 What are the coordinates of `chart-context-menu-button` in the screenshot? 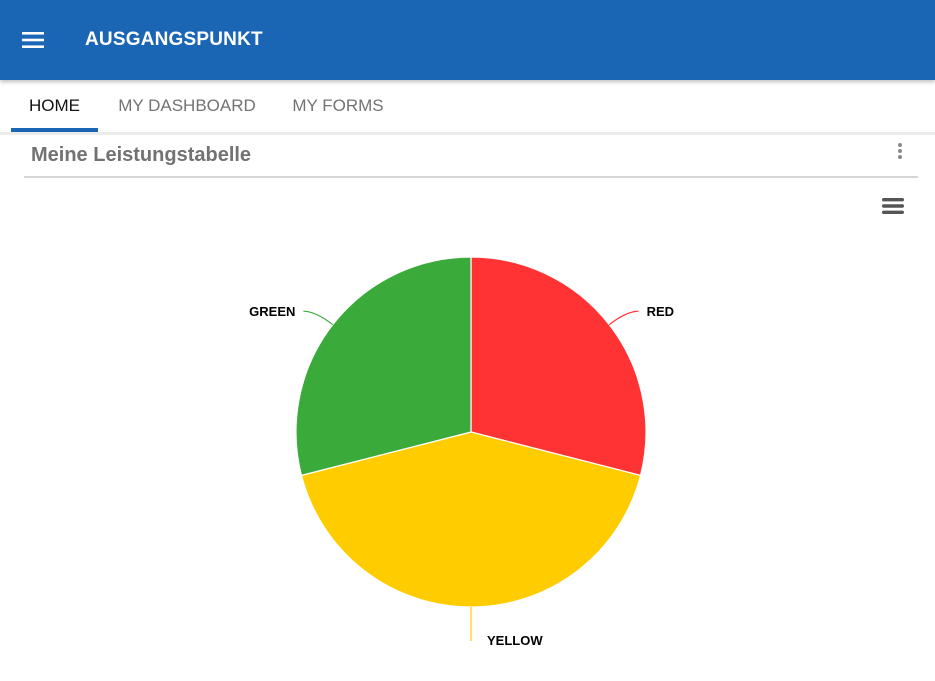 It's located at (893, 206).